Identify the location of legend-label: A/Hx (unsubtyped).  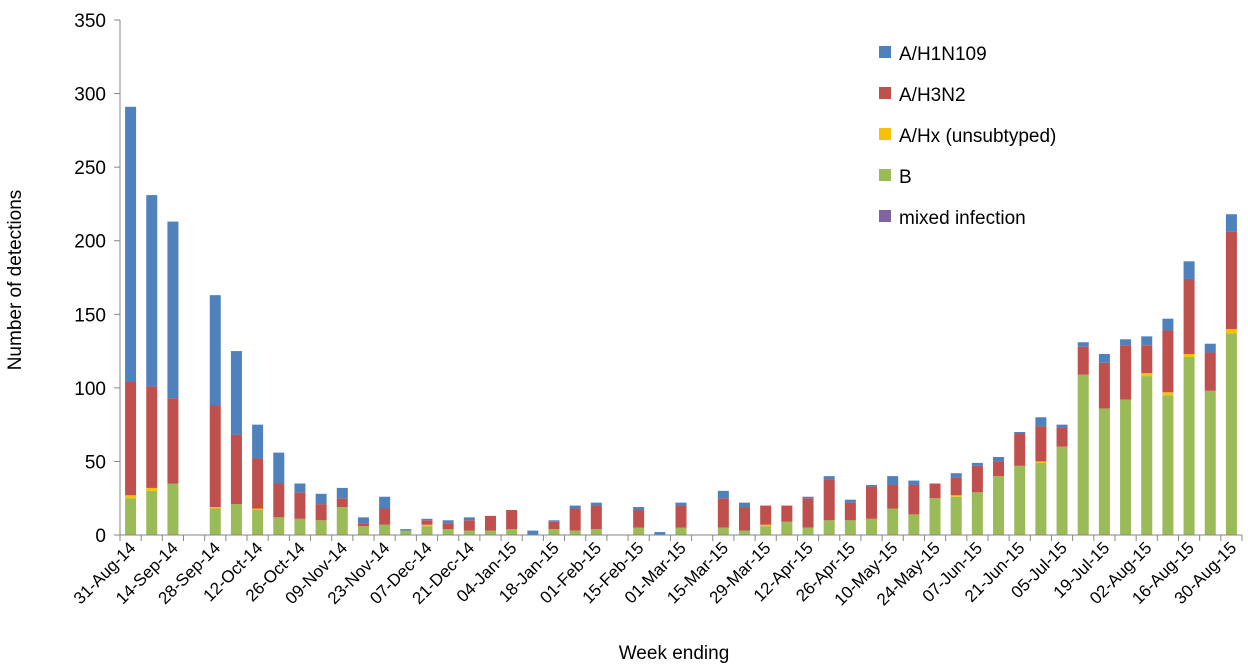
(977, 136).